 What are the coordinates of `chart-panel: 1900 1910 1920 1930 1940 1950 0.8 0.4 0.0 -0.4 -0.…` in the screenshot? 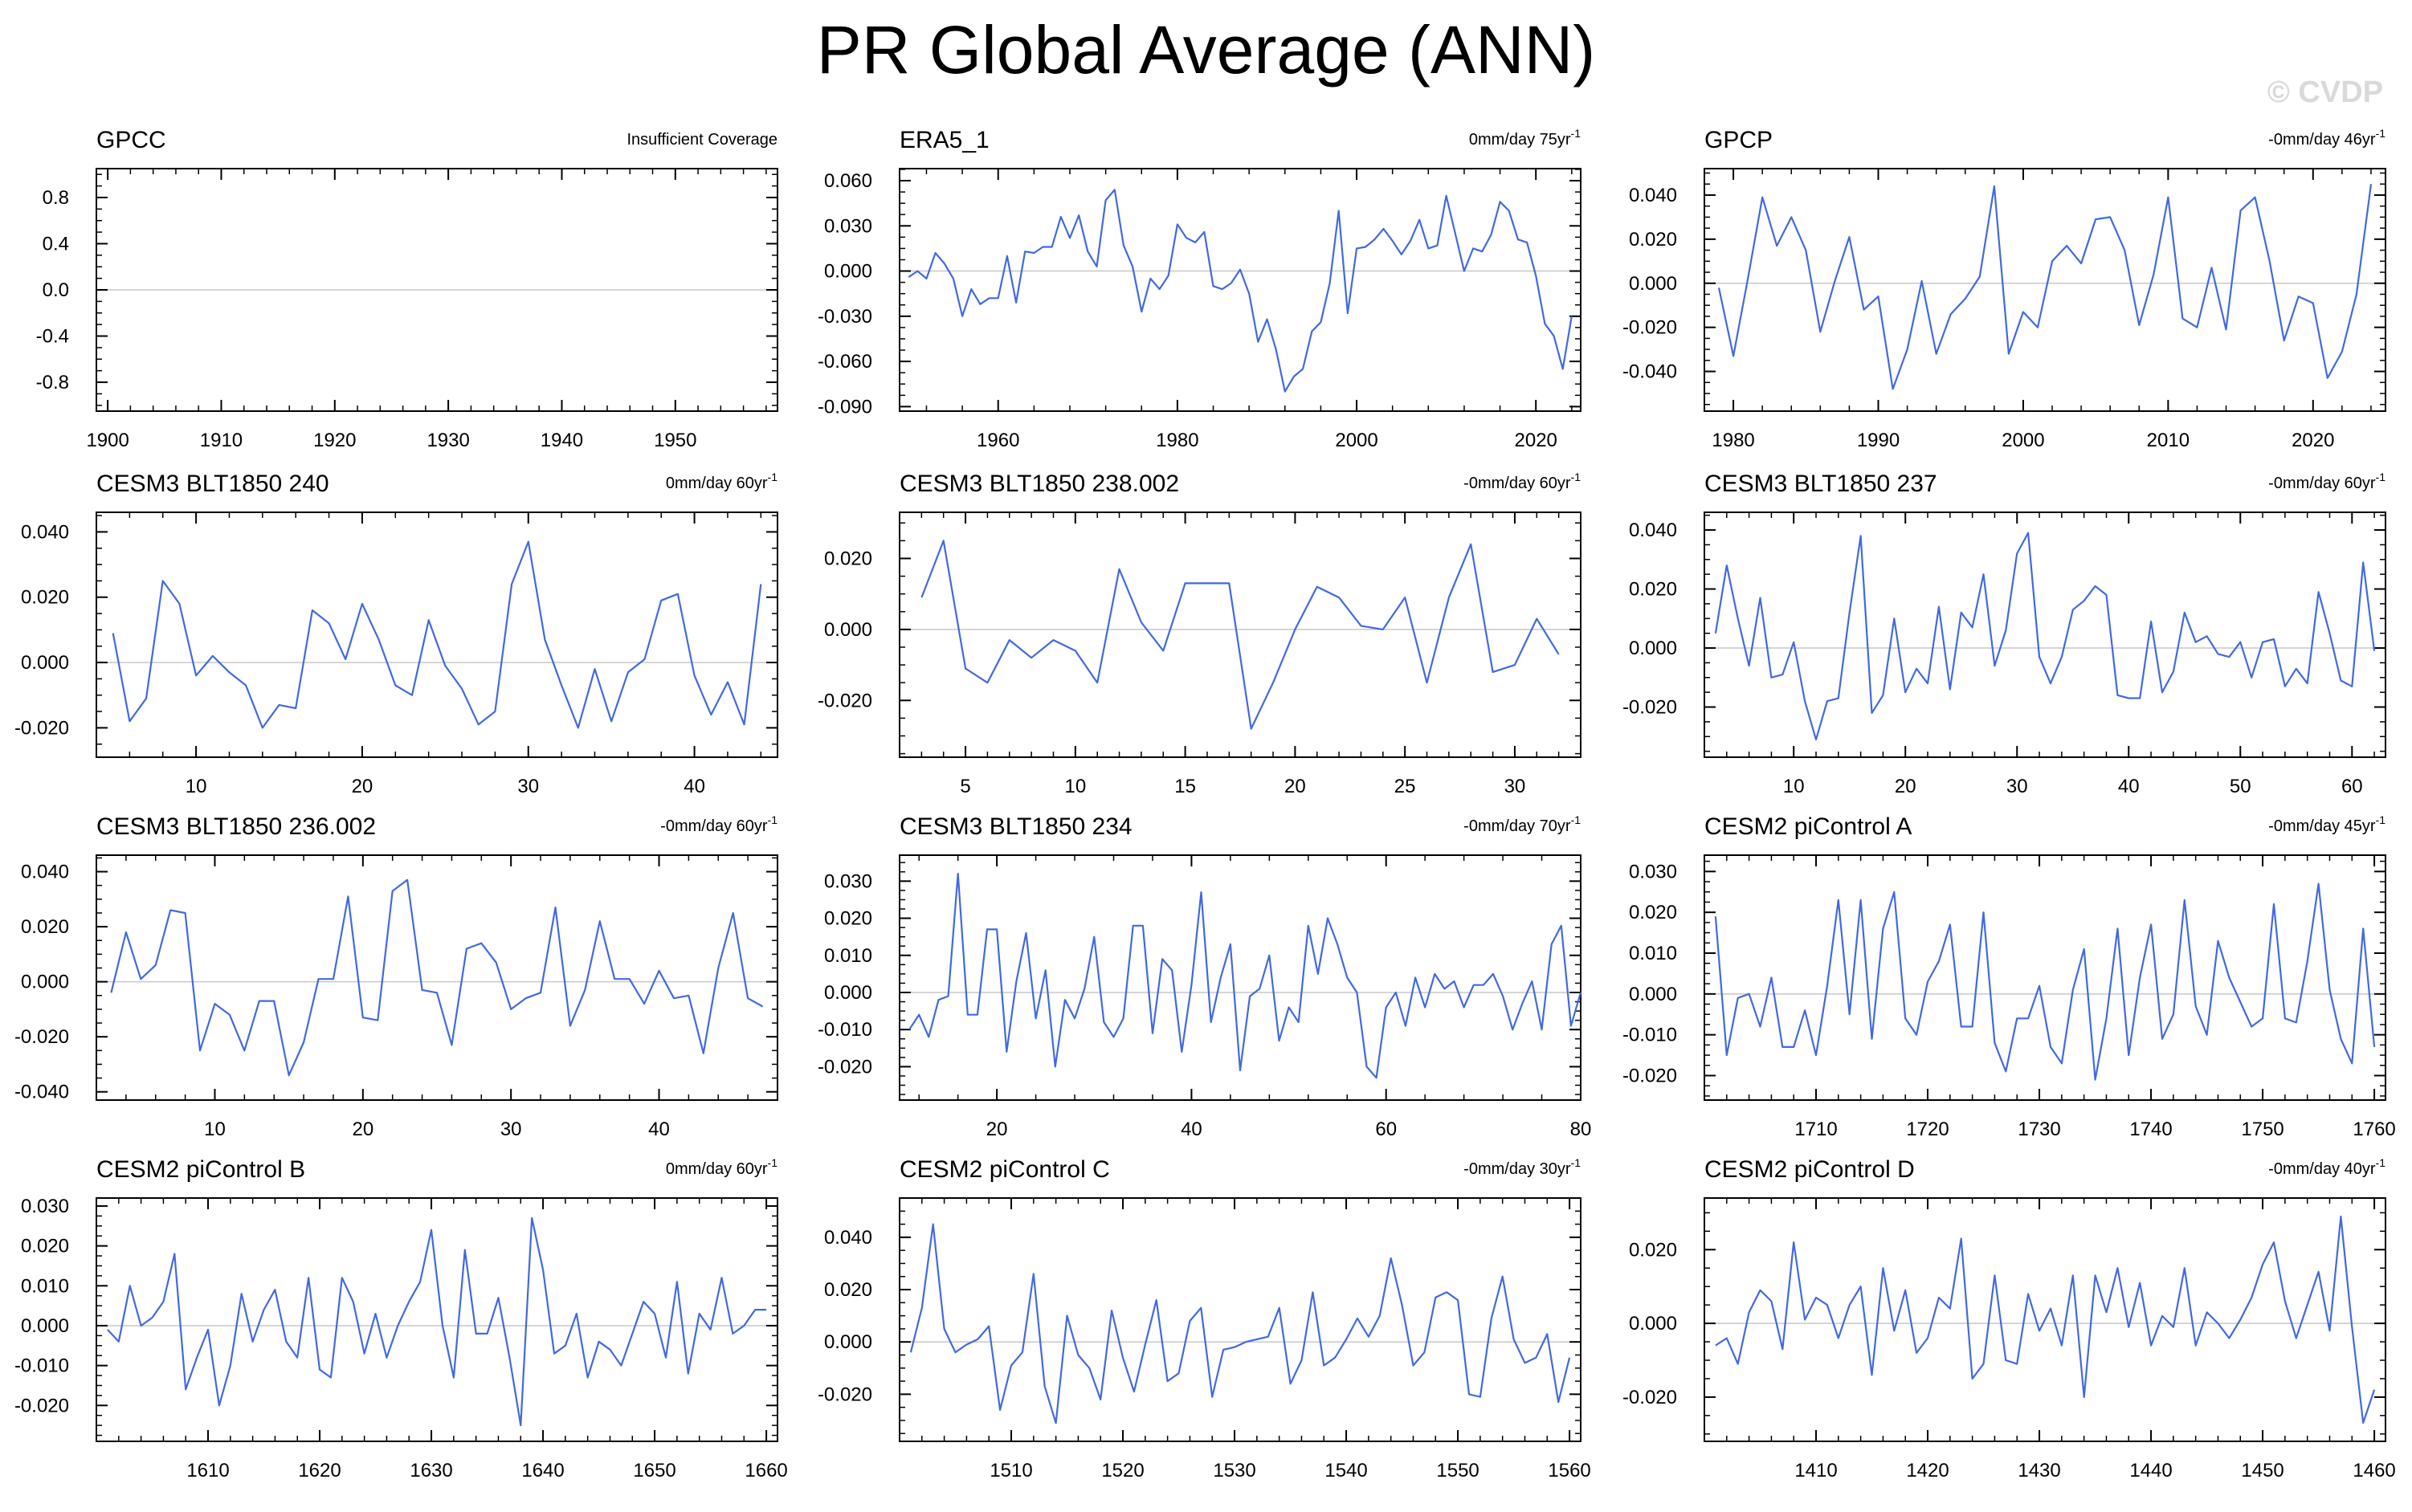 It's located at (407, 289).